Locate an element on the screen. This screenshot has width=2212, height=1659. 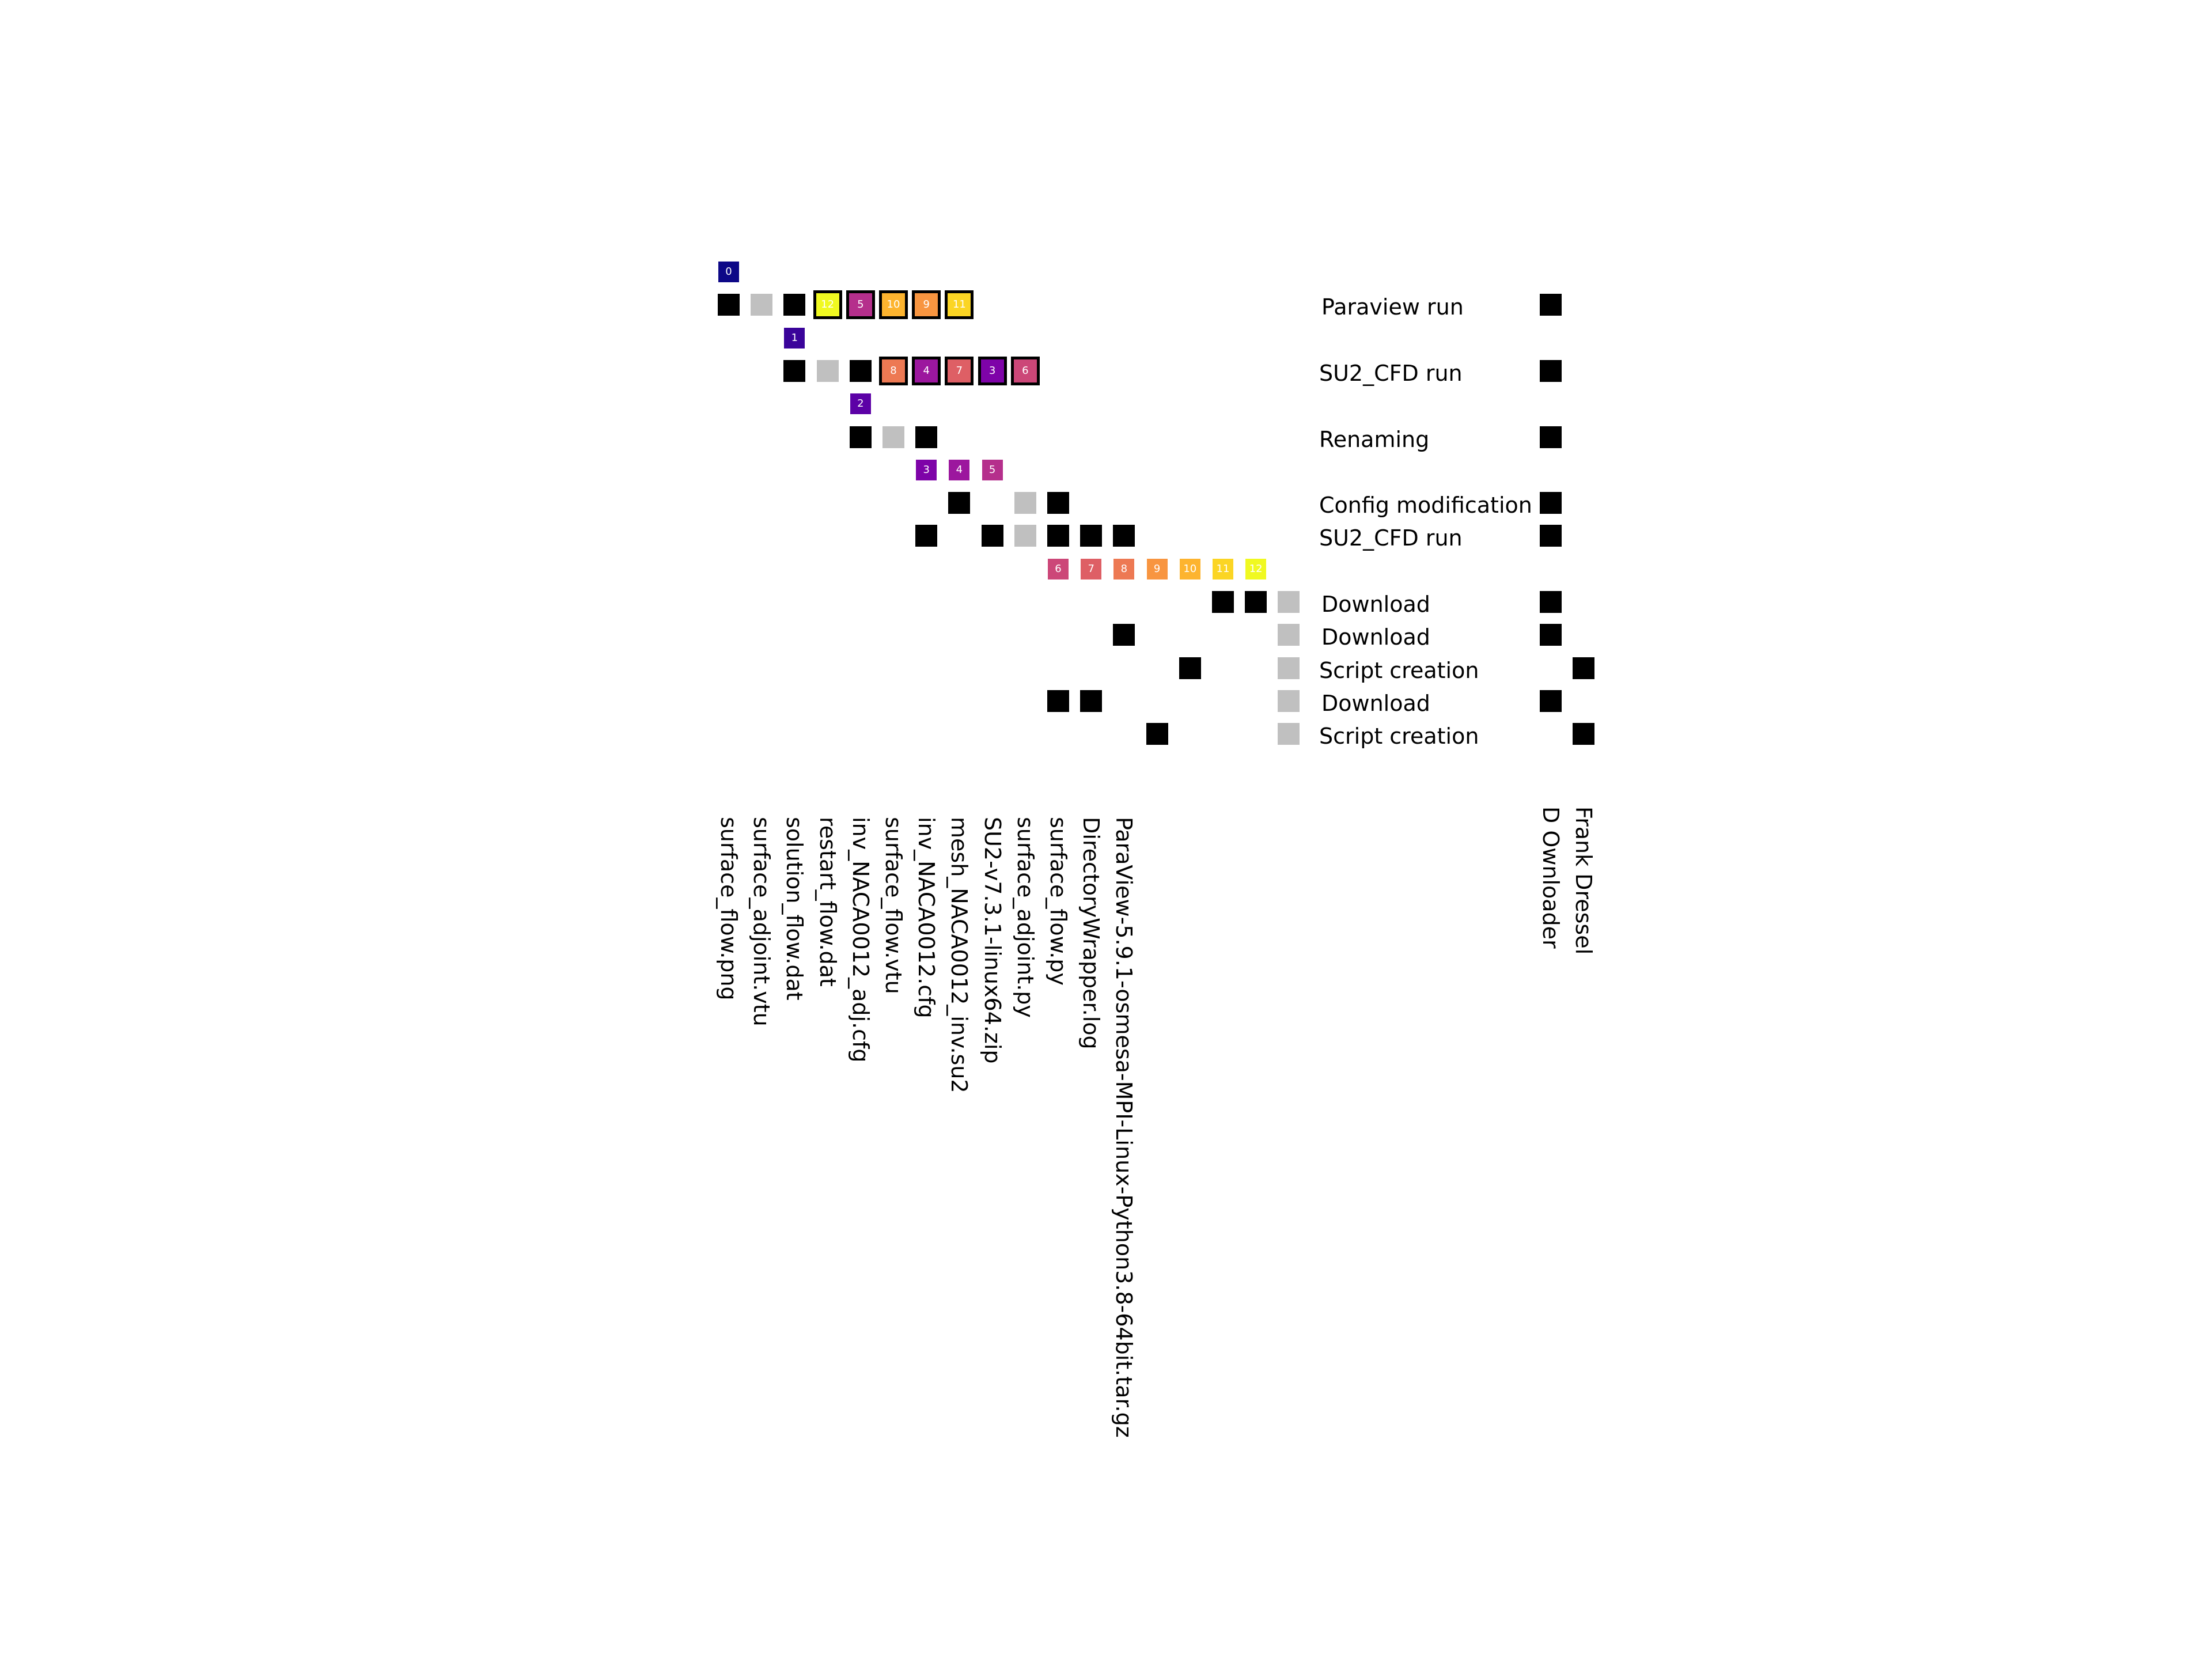
column-label: surface_adjoint.vtu is located at coordinates (762, 922).